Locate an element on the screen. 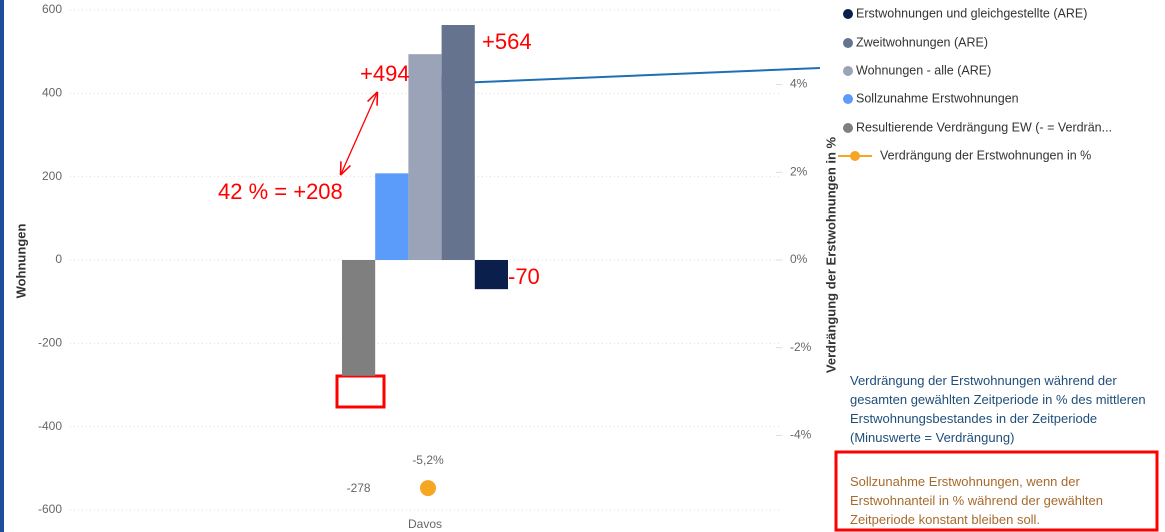  legend-label: Zweitwohnungen (ARE) is located at coordinates (922, 42).